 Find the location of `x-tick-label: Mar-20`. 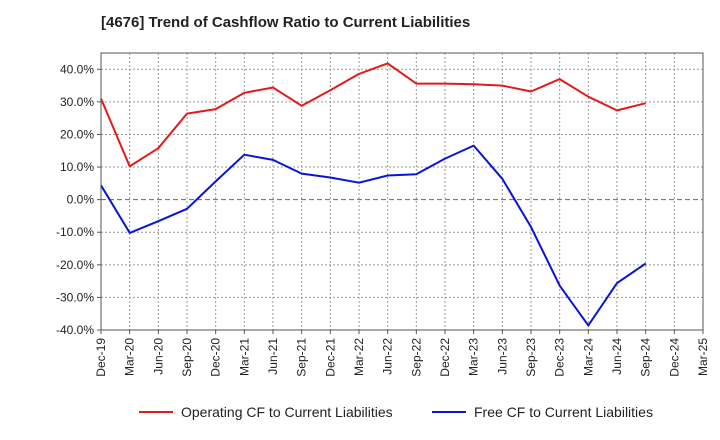

x-tick-label: Mar-20 is located at coordinates (130, 357).